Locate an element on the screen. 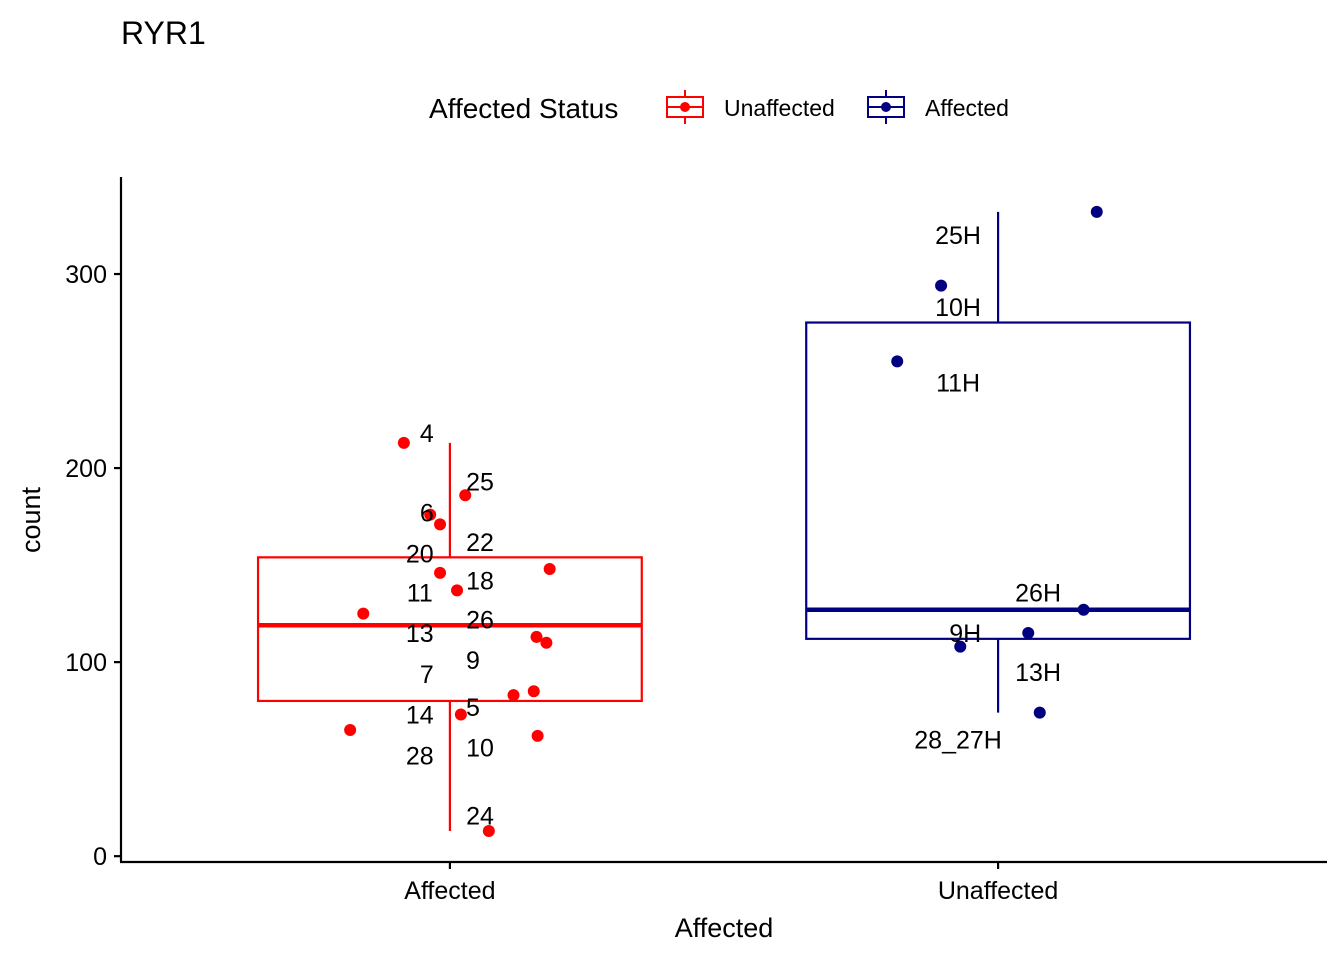 The image size is (1344, 960). point-label: 6 is located at coordinates (427, 514).